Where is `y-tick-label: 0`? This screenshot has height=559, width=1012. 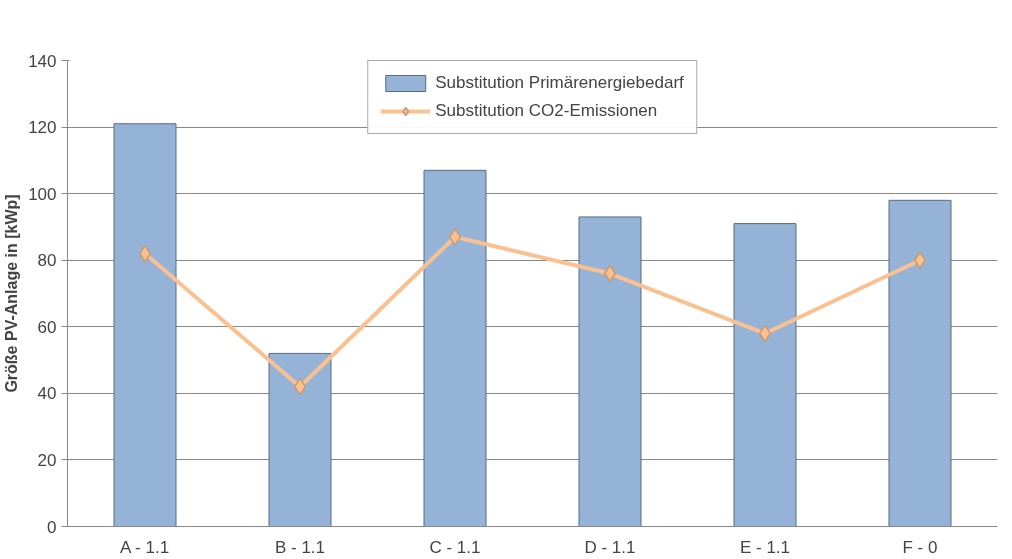 y-tick-label: 0 is located at coordinates (52, 527).